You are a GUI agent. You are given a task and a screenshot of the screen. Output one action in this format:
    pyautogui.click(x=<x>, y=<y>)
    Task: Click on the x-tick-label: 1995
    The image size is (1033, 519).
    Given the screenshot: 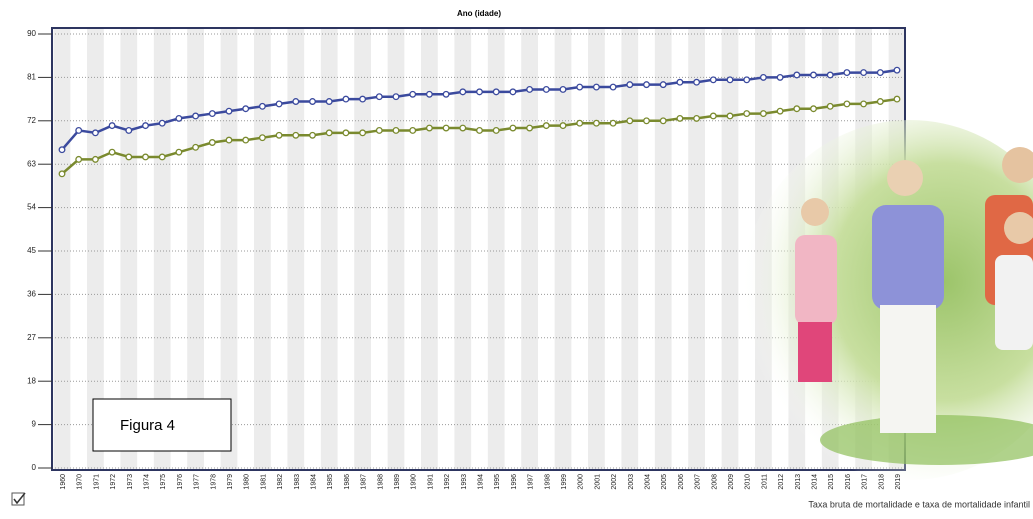 What is the action you would take?
    pyautogui.click(x=497, y=482)
    